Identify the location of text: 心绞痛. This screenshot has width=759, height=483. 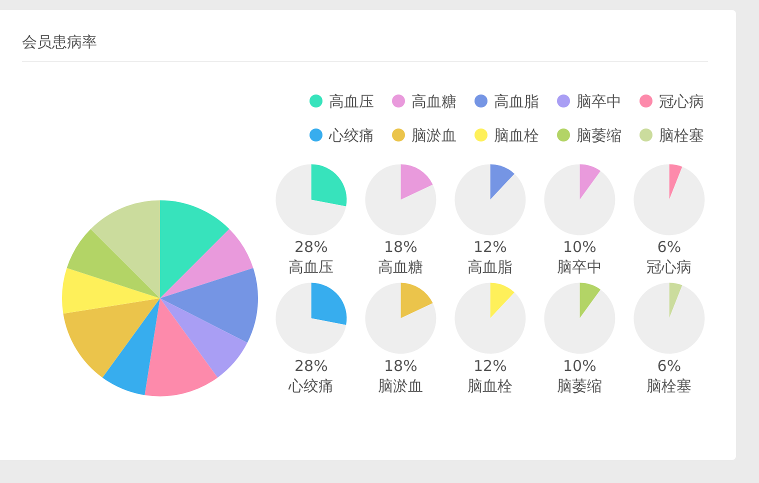
(311, 385).